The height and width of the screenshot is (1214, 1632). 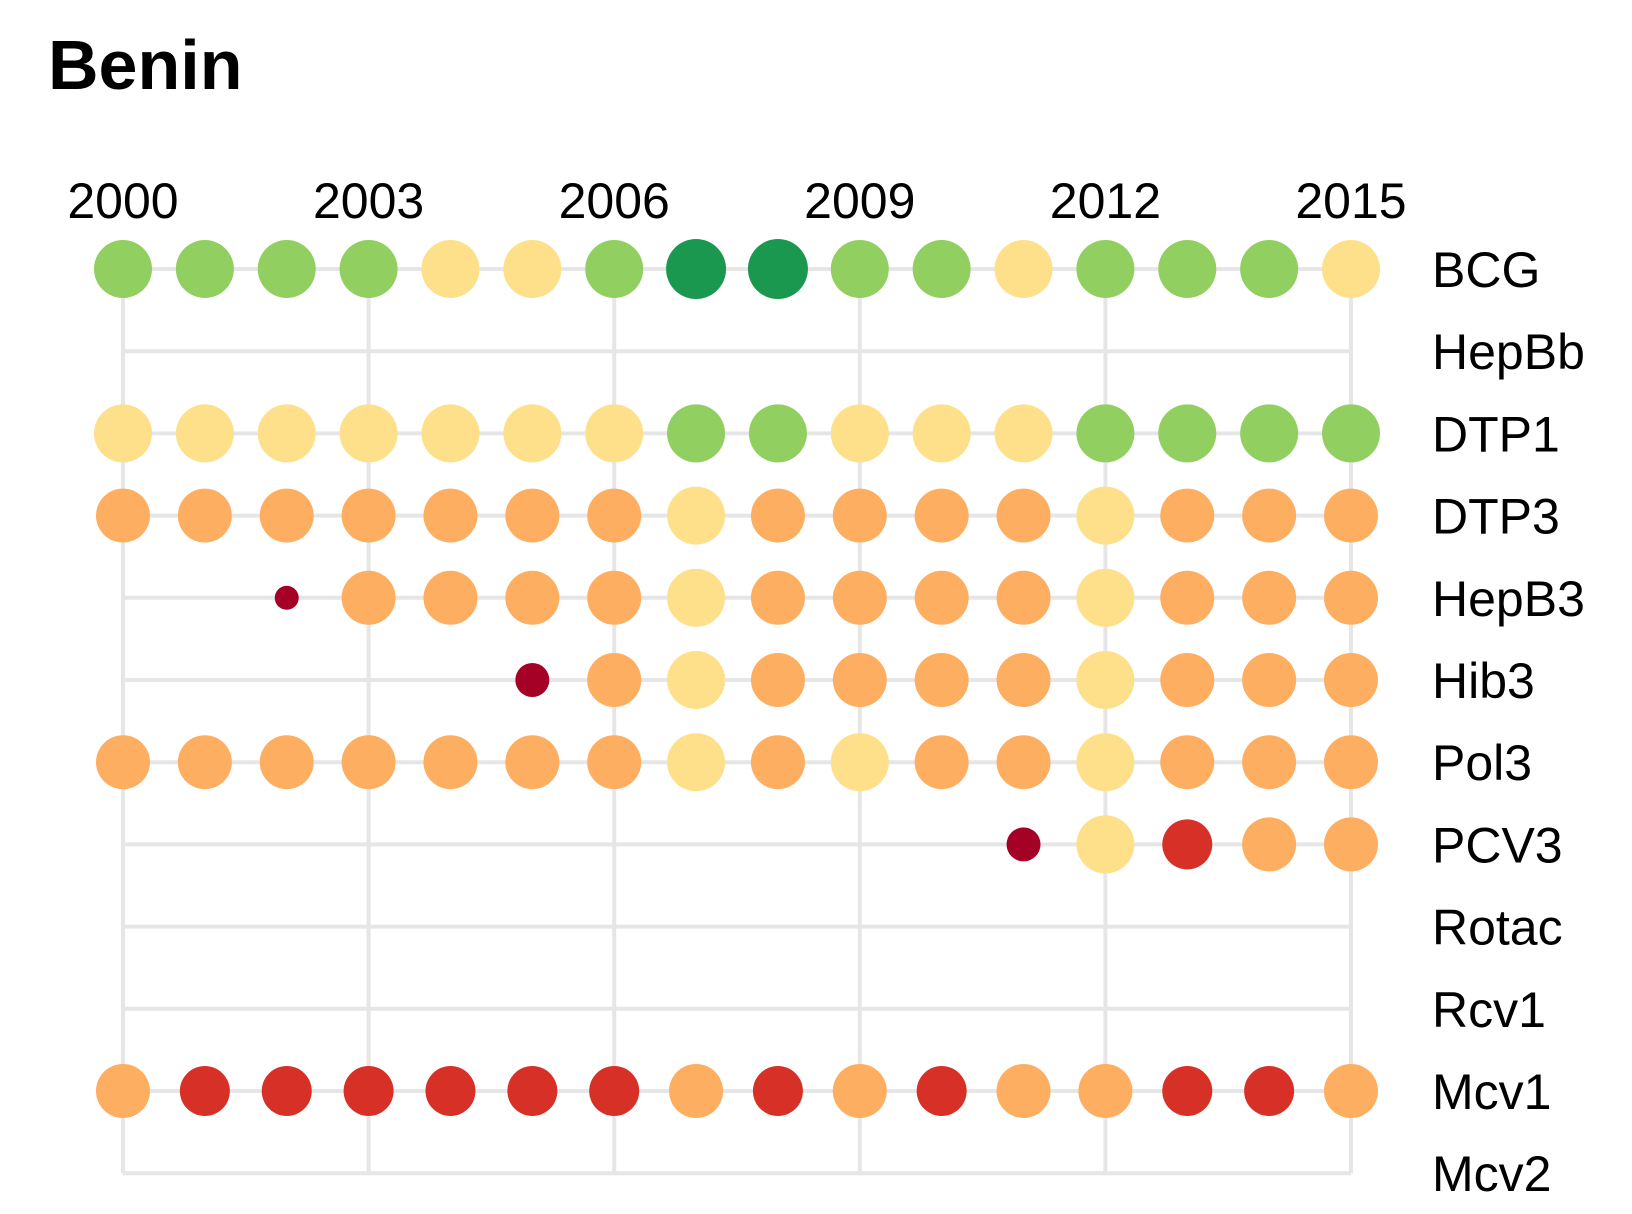 I want to click on x-tick-labels: 2000 2003 2006 2009 2012 2015, so click(x=736, y=201).